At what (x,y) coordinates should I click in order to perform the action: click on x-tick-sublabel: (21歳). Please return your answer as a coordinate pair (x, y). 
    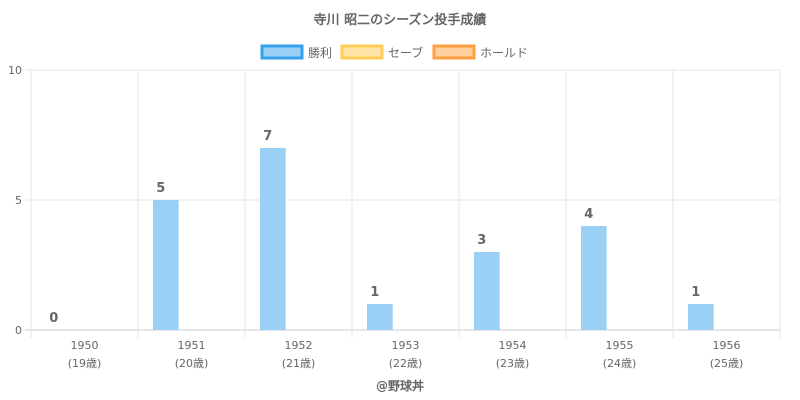
    Looking at the image, I should click on (299, 363).